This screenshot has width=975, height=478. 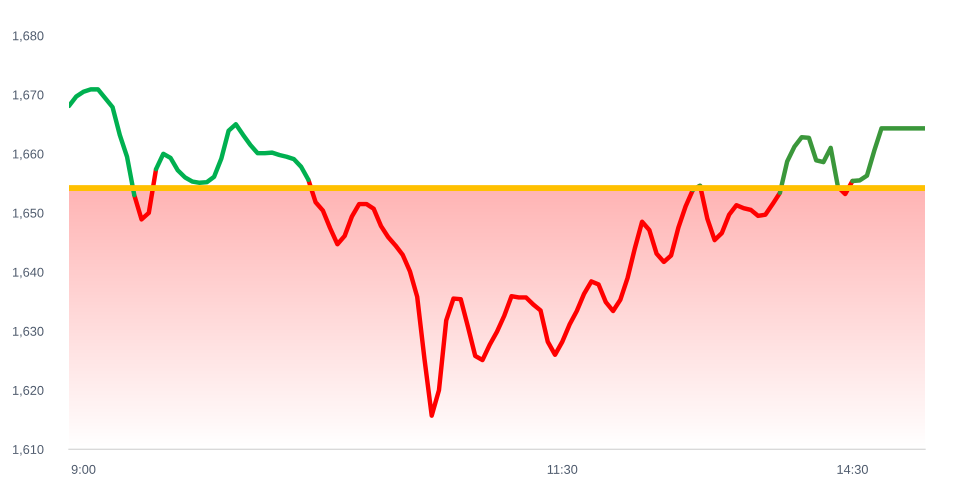 What do you see at coordinates (28, 273) in the screenshot?
I see `y-tick-label: 1,640` at bounding box center [28, 273].